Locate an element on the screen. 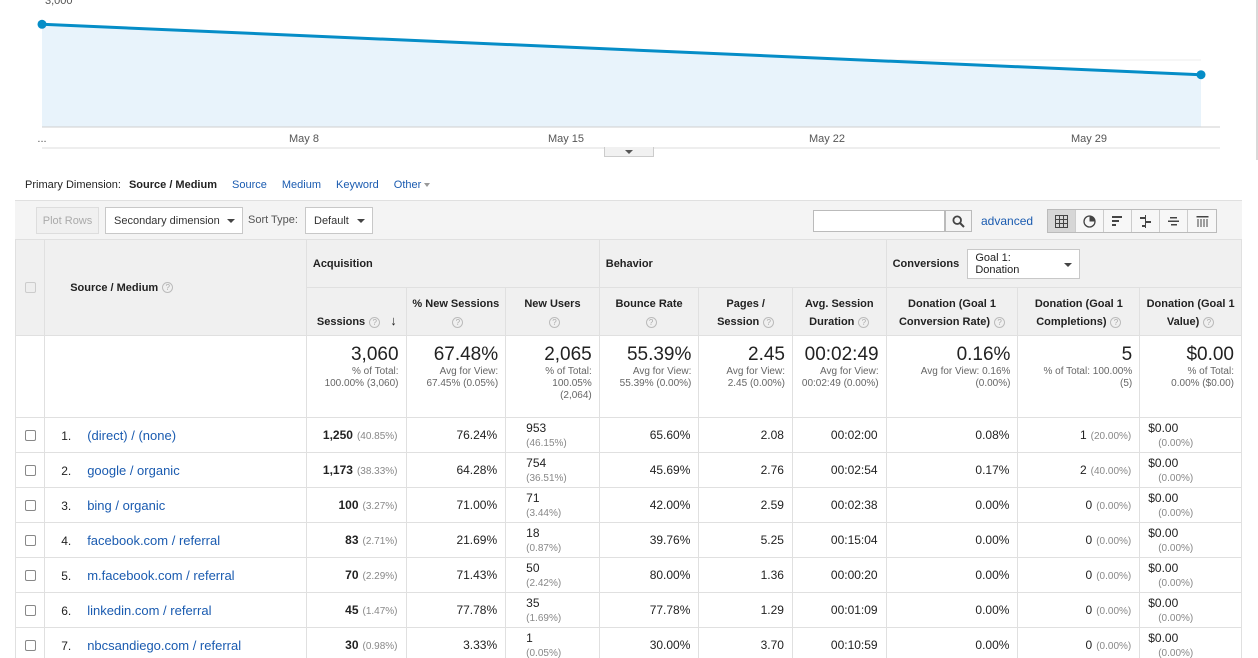  view-percentage-button is located at coordinates (1090, 221).